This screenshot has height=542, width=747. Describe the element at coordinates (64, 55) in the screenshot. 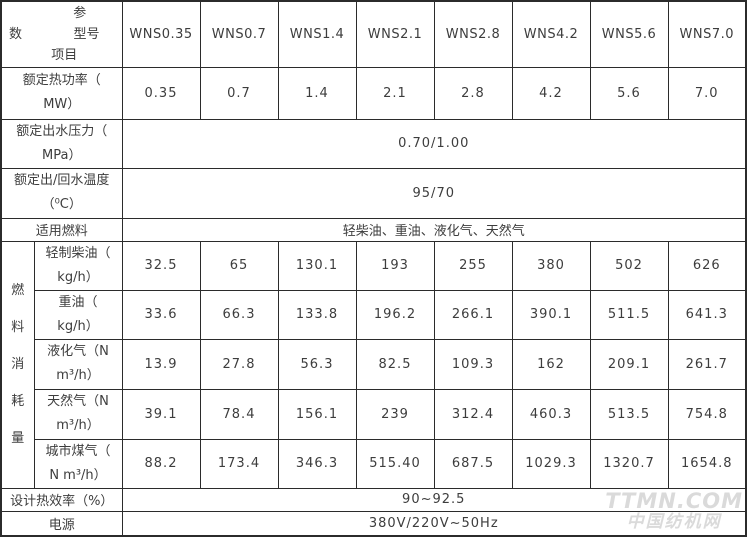

I see `corner-param-line3: 项目` at that location.